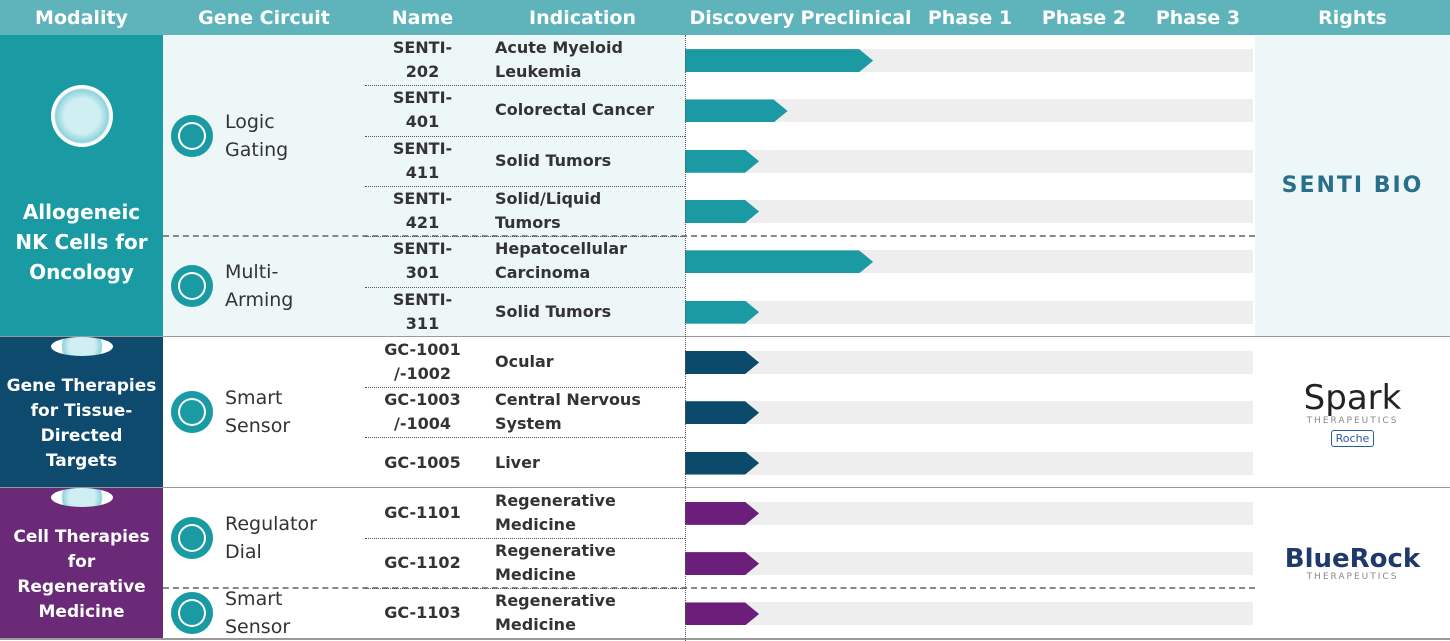  What do you see at coordinates (559, 60) in the screenshot?
I see `indication: Acute Myeloid Leukemia` at bounding box center [559, 60].